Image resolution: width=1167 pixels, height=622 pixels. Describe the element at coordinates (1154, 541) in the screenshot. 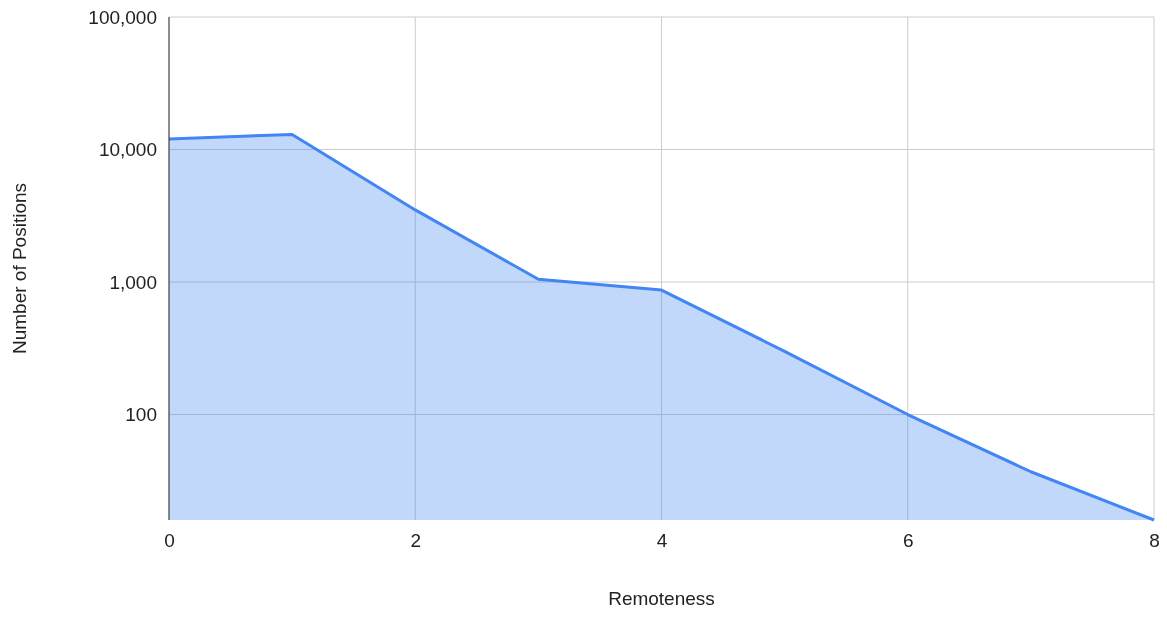

I see `x-tick-label: 8` at that location.